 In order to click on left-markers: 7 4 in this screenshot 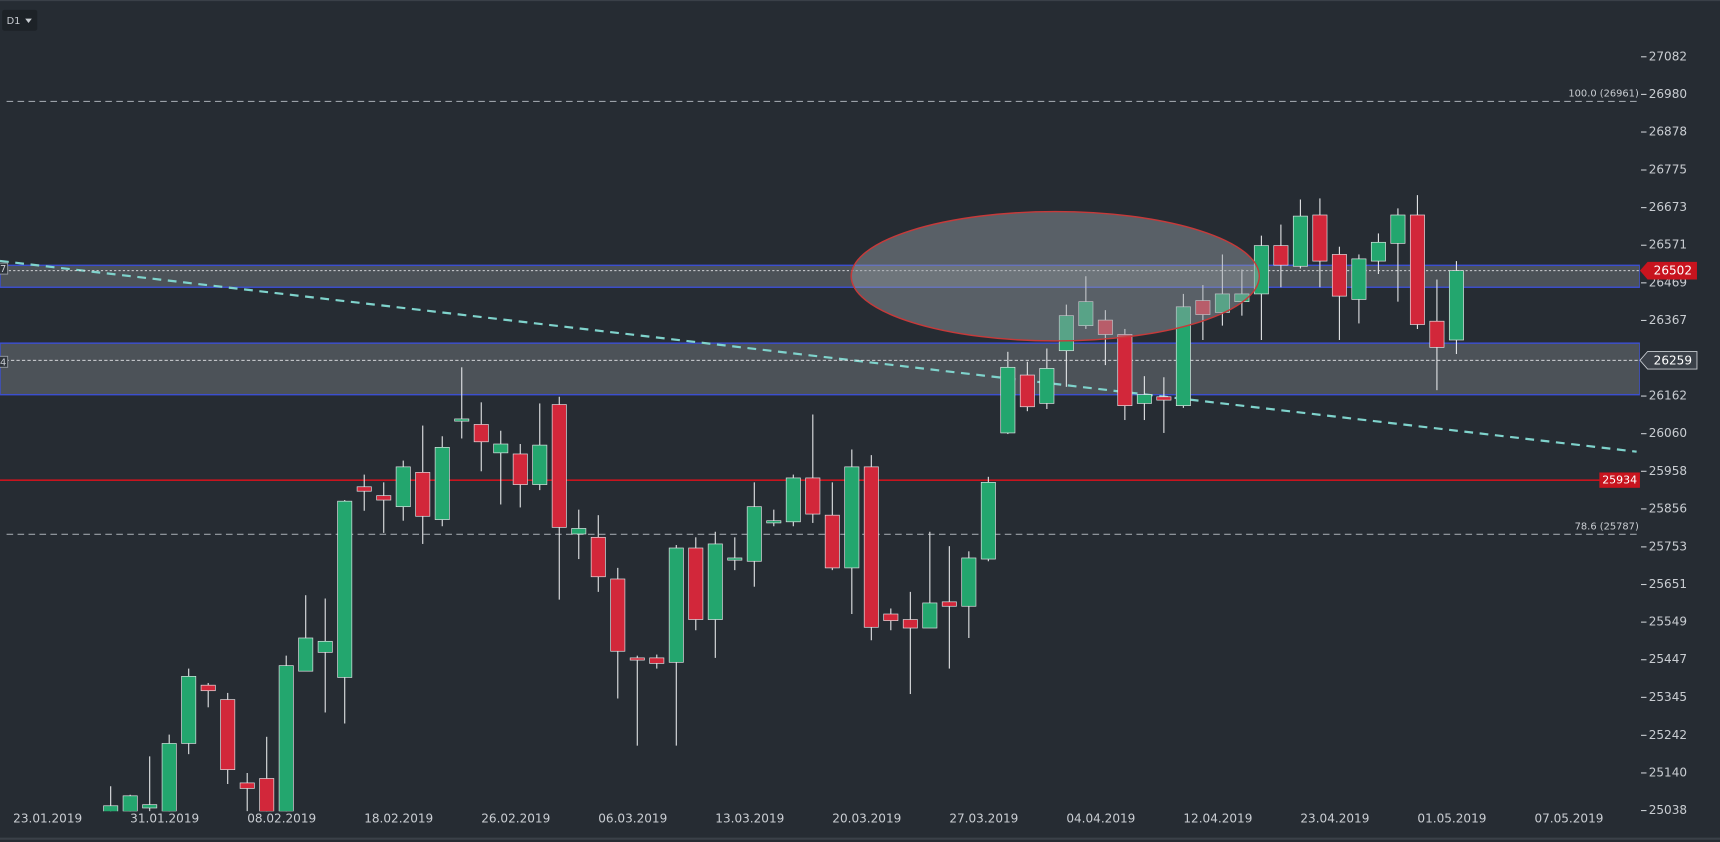, I will do `click(4, 315)`.